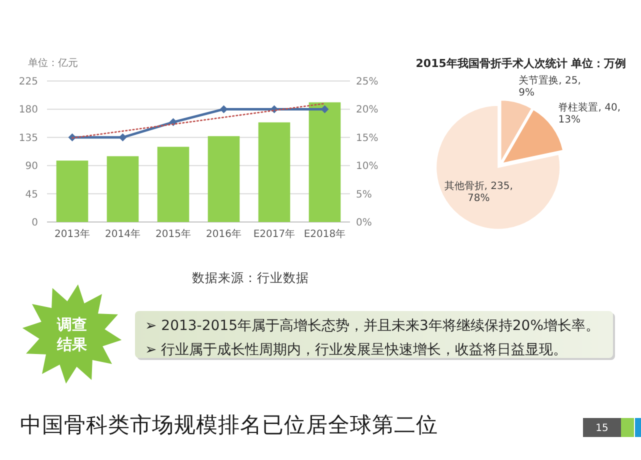 The width and height of the screenshot is (641, 460). I want to click on y-tick-label: 90, so click(31, 166).